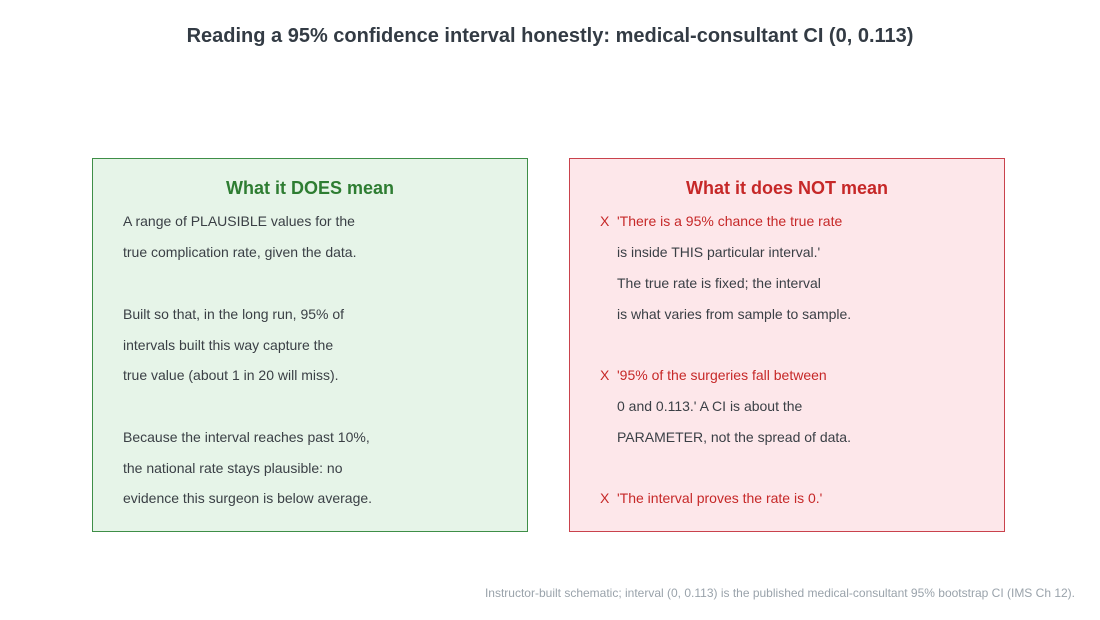  What do you see at coordinates (722, 375) in the screenshot?
I see `misconception-quote: '95% of the surgeries fall between` at bounding box center [722, 375].